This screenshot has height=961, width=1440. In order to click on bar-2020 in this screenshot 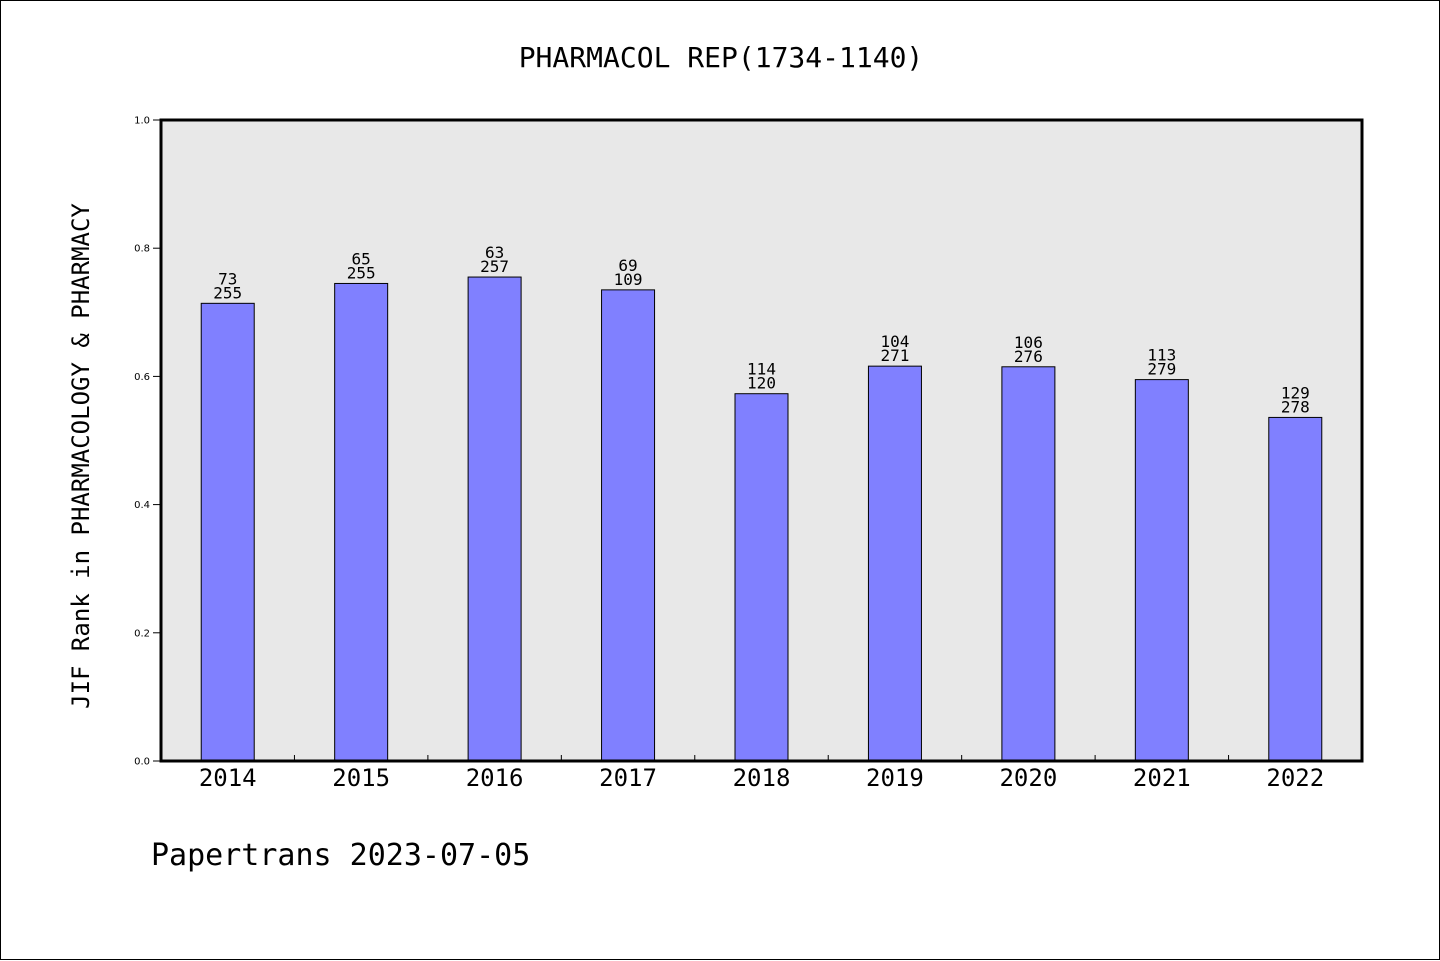, I will do `click(1028, 564)`.